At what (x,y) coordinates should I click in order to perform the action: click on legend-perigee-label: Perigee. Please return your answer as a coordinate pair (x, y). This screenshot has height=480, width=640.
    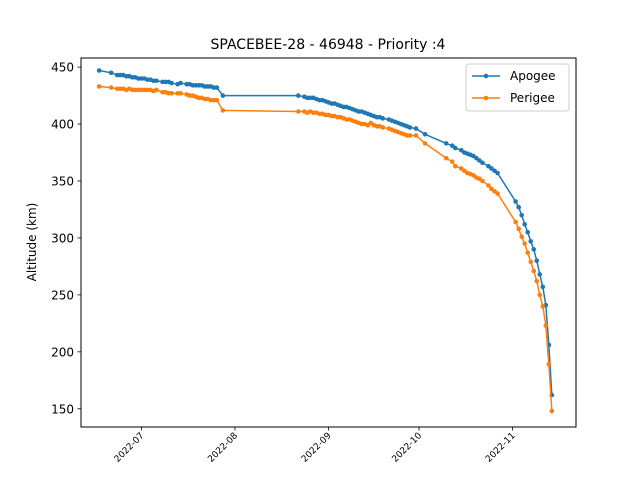
    Looking at the image, I should click on (532, 98).